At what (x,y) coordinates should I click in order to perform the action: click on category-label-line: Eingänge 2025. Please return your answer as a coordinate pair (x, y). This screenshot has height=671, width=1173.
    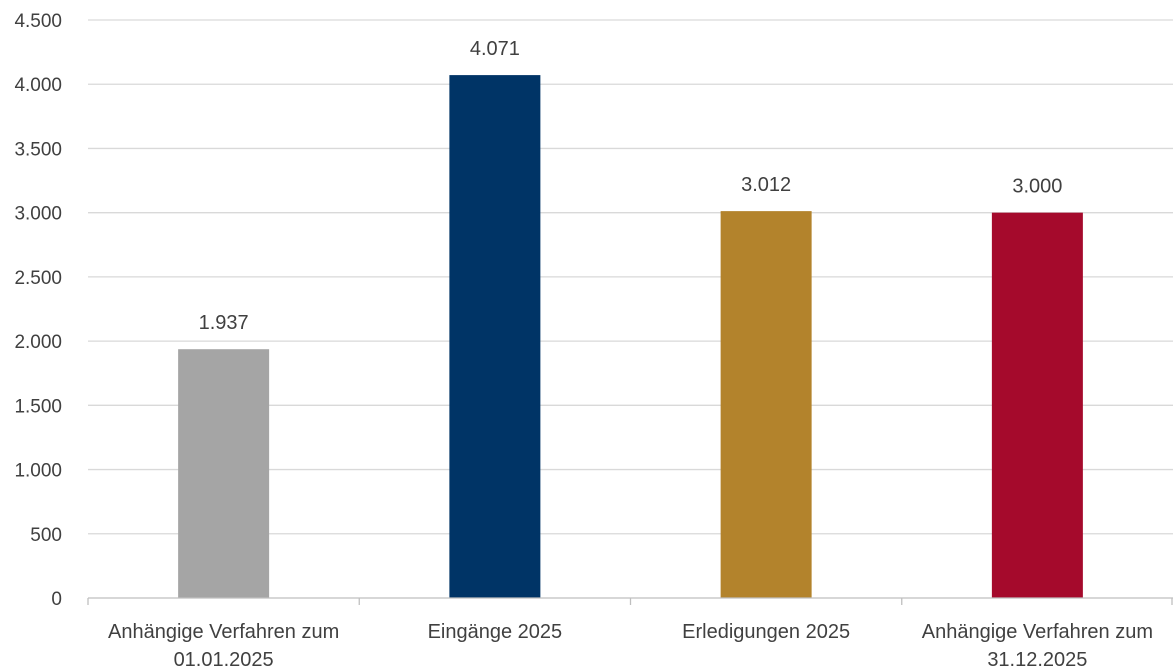
    Looking at the image, I should click on (495, 632).